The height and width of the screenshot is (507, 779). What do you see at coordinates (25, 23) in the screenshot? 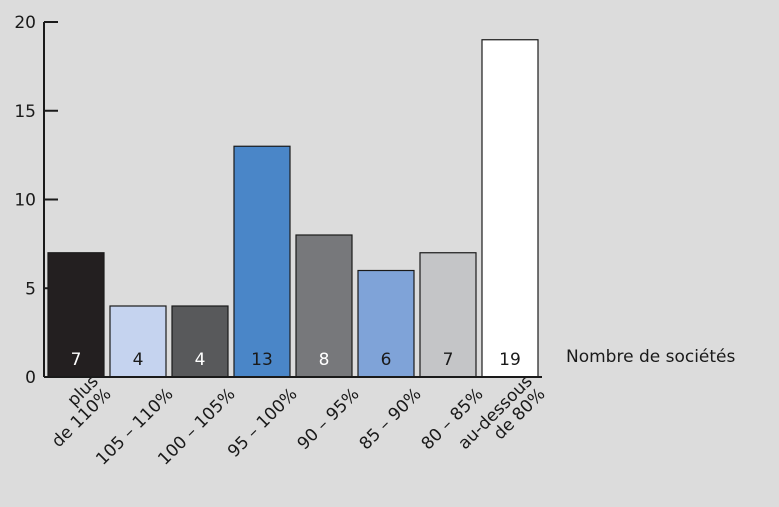
I see `y-tick-label: 20` at bounding box center [25, 23].